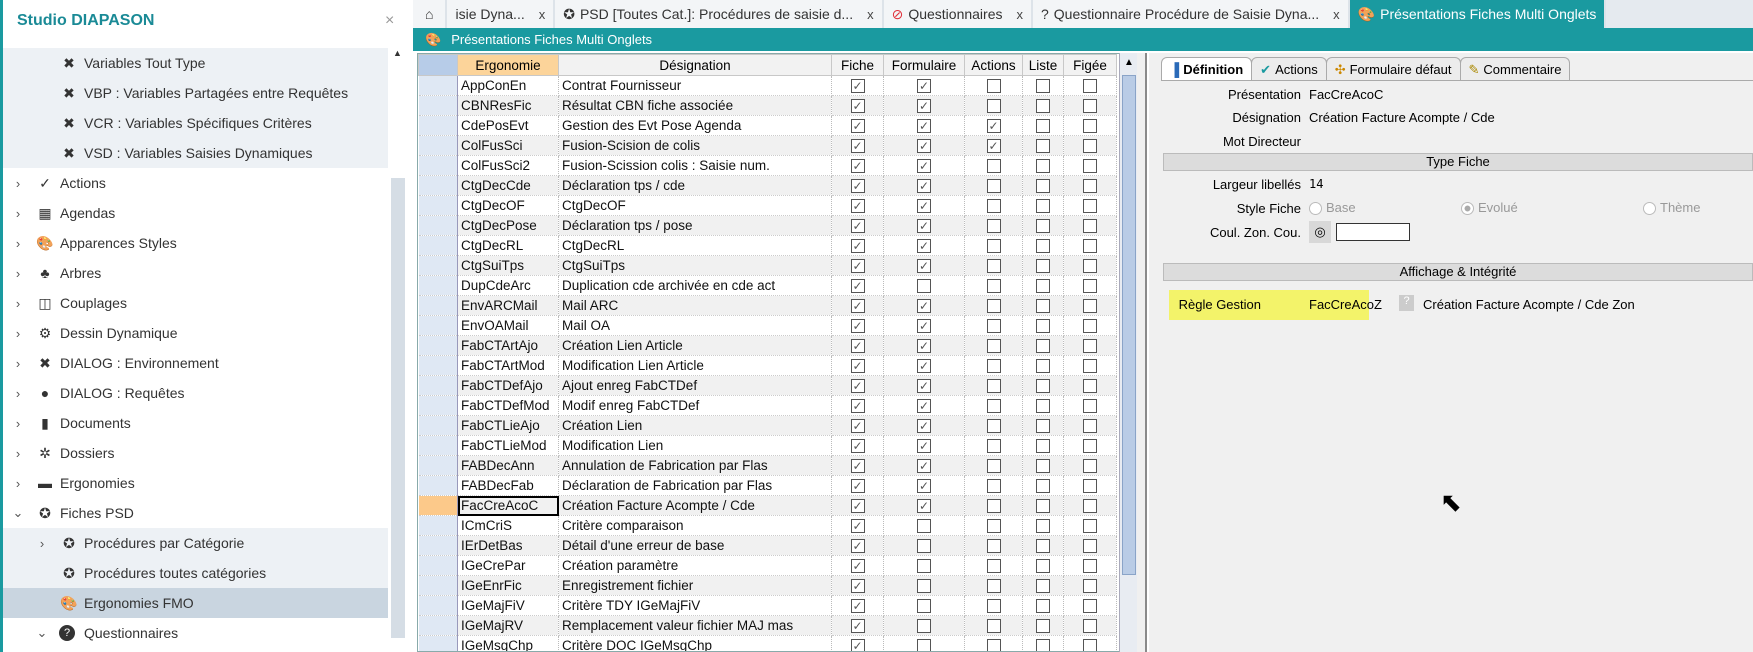  Describe the element at coordinates (195, 573) in the screenshot. I see `sidebar-item: ✪ Procédures toutes catégories` at that location.